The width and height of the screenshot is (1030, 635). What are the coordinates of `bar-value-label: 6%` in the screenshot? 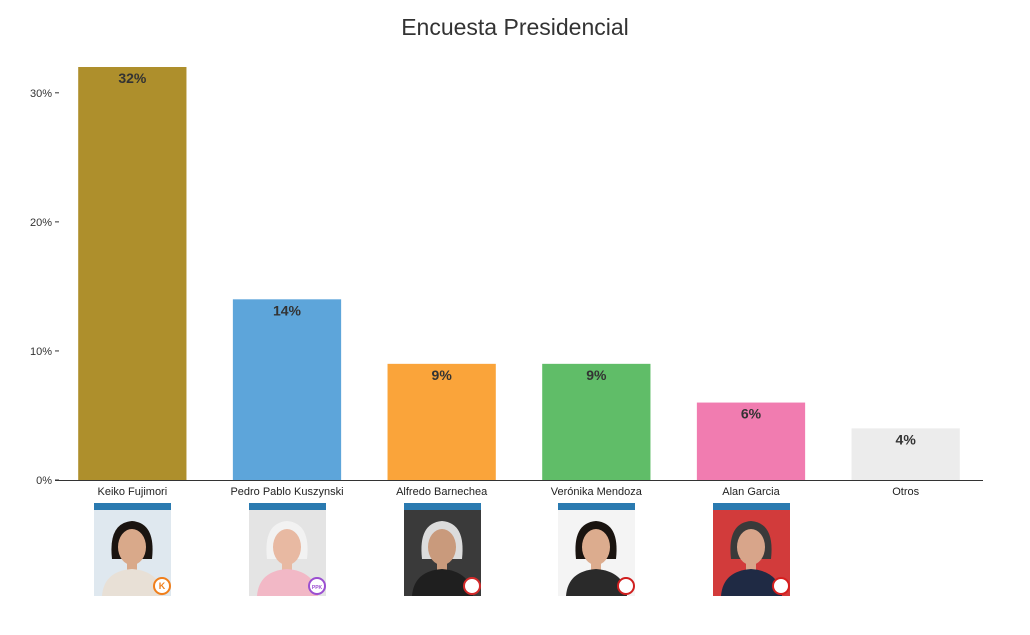 It's located at (751, 414).